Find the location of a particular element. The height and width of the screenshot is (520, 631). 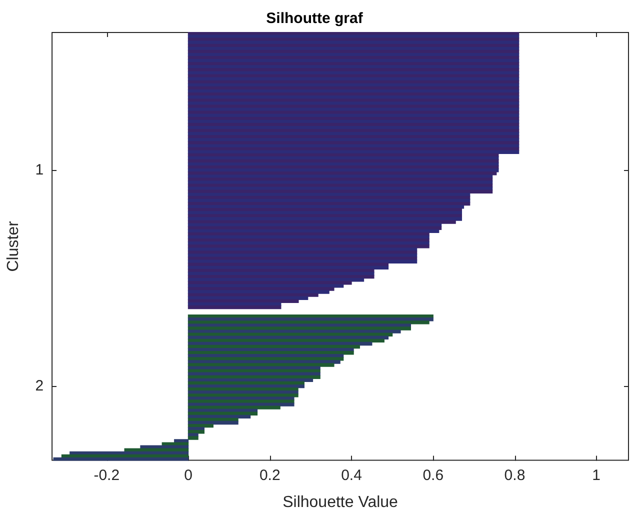

y-axis-title: Cluster is located at coordinates (13, 246).